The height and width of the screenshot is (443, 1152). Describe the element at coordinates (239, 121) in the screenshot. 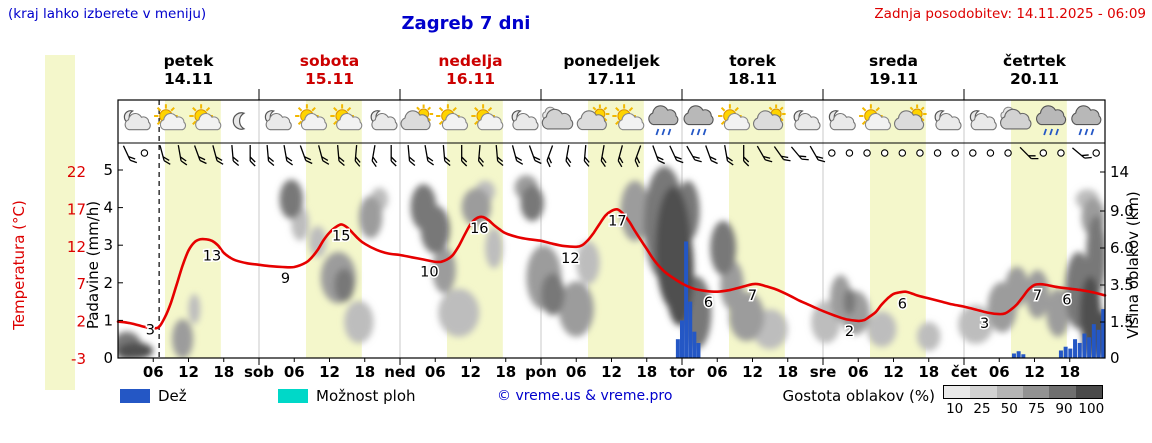

I see `weather-icon-moon` at that location.